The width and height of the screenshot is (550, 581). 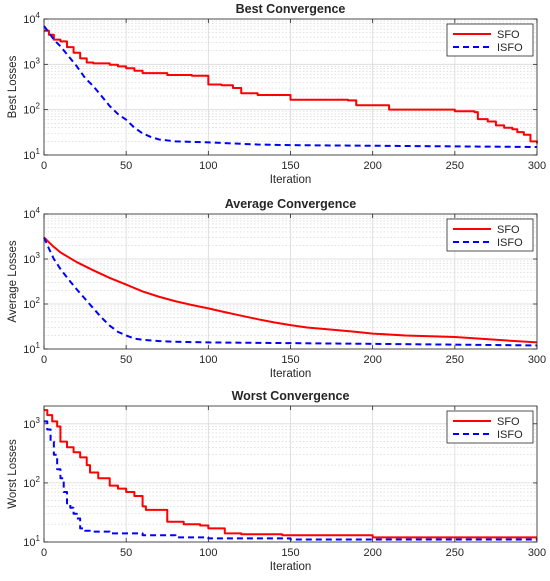 I want to click on chart-title: Average Convergence, so click(x=291, y=204).